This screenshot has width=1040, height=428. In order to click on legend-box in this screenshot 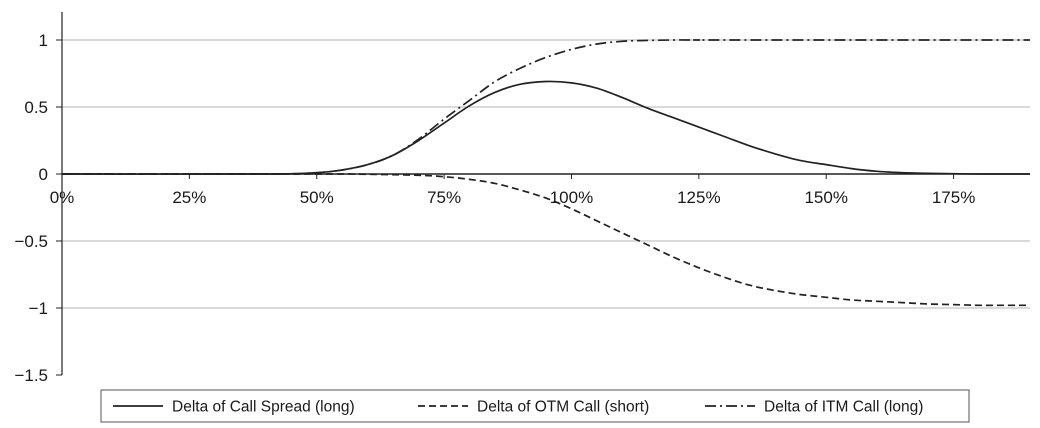, I will do `click(535, 406)`.